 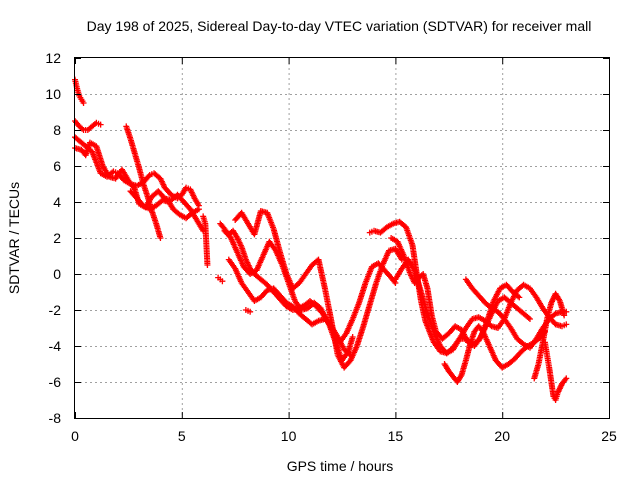 I want to click on x-tick-label: 5, so click(x=182, y=436).